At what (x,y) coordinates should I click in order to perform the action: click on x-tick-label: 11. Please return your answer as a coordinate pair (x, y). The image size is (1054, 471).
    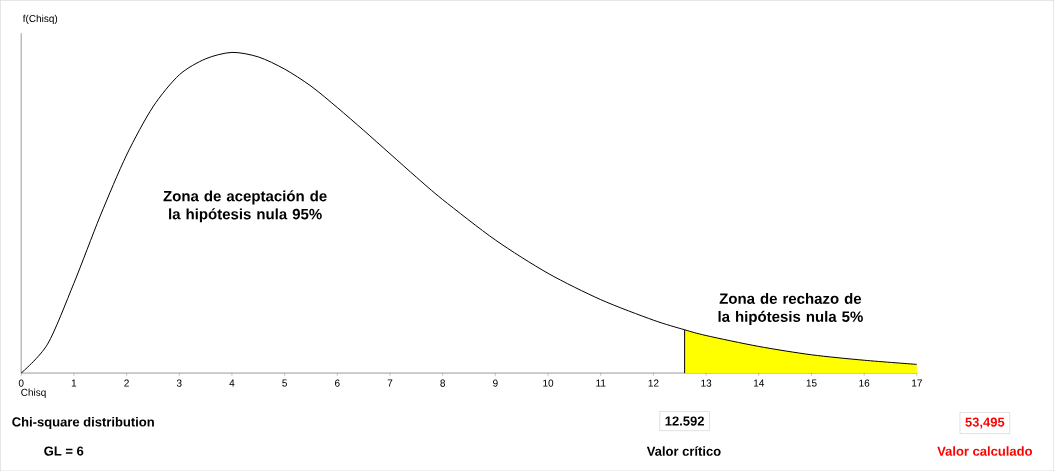
    Looking at the image, I should click on (601, 383).